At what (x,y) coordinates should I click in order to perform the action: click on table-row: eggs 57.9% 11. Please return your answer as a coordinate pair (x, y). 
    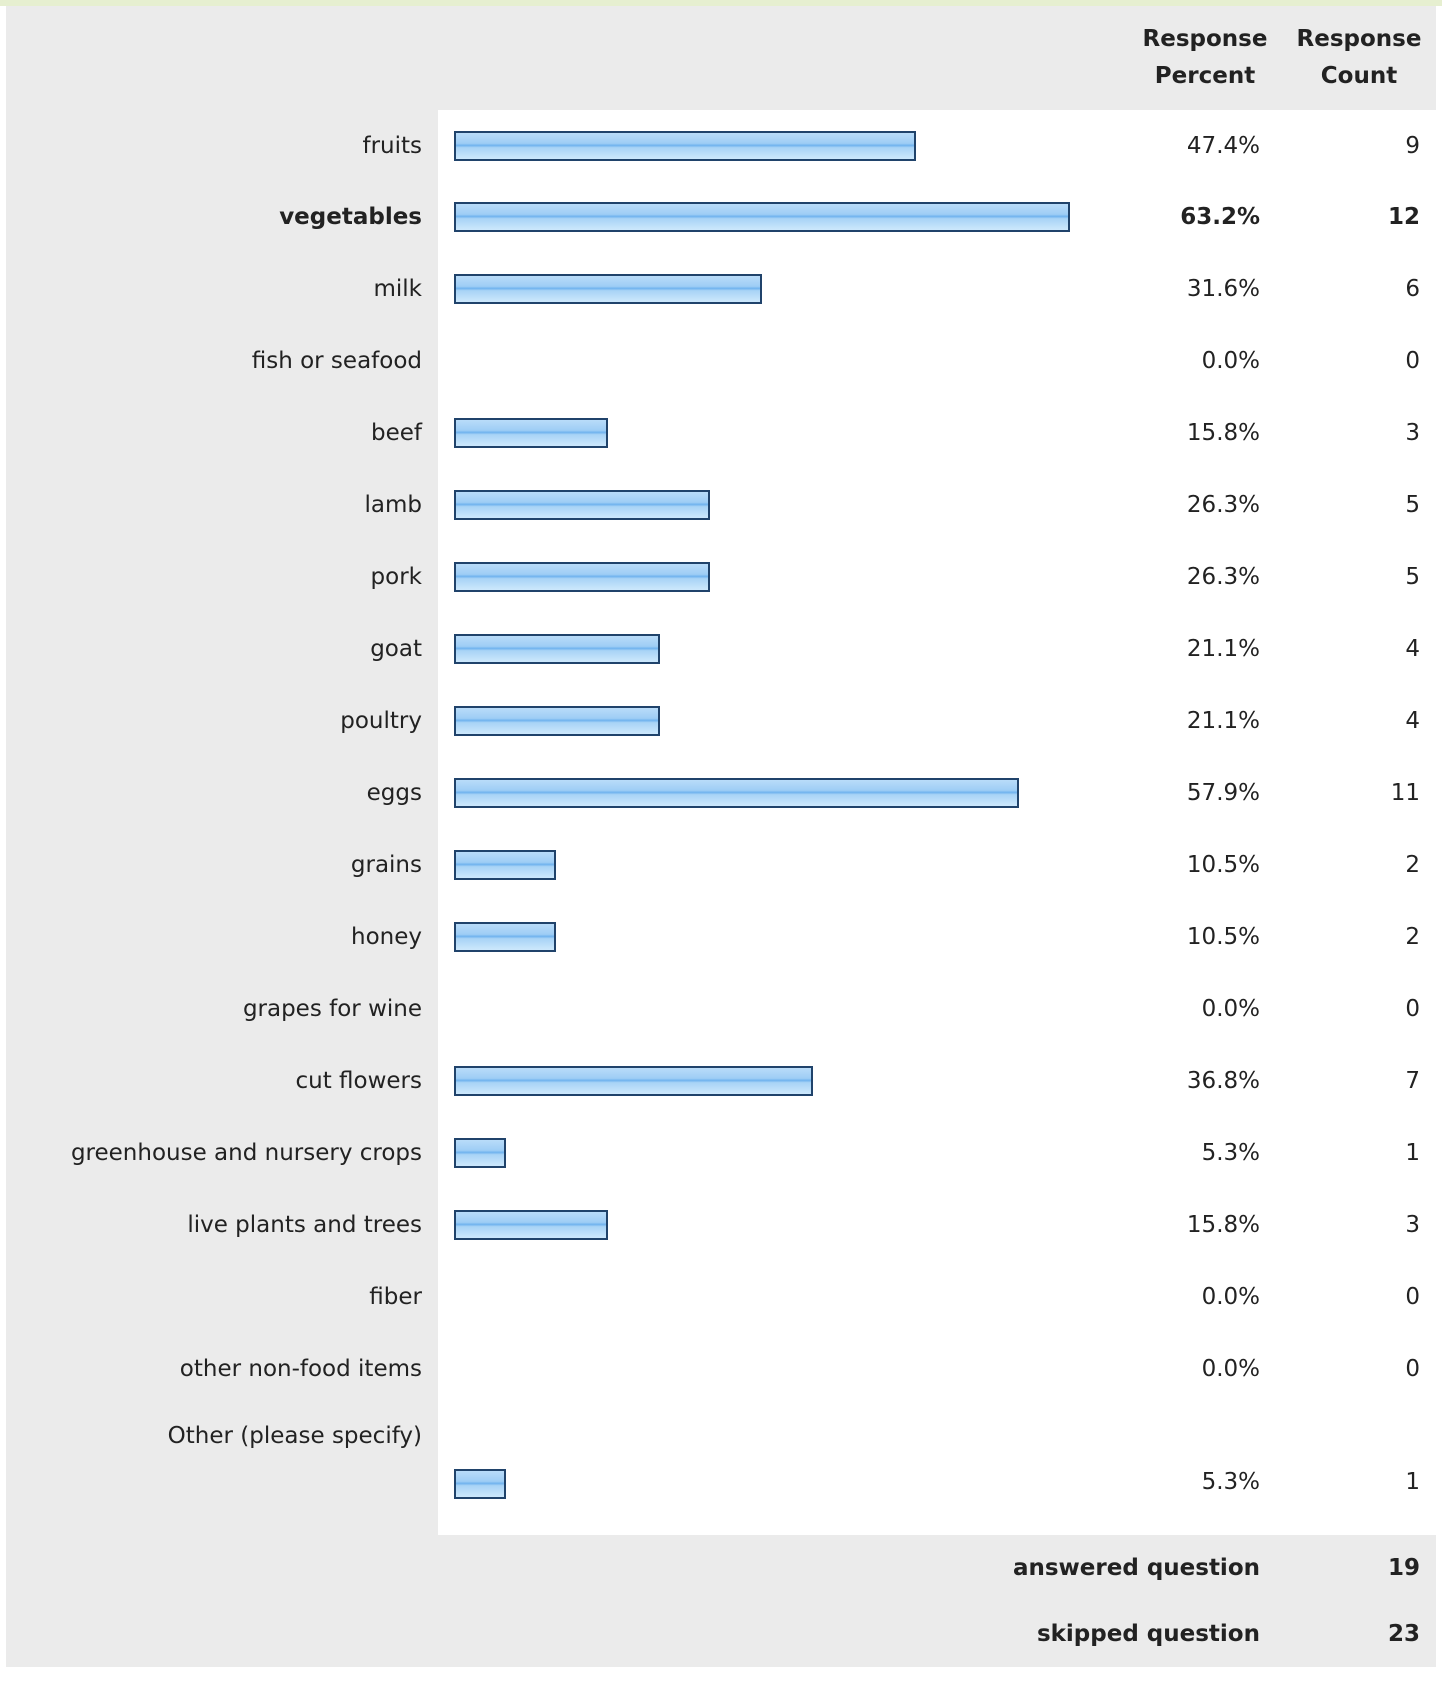
    Looking at the image, I should click on (721, 793).